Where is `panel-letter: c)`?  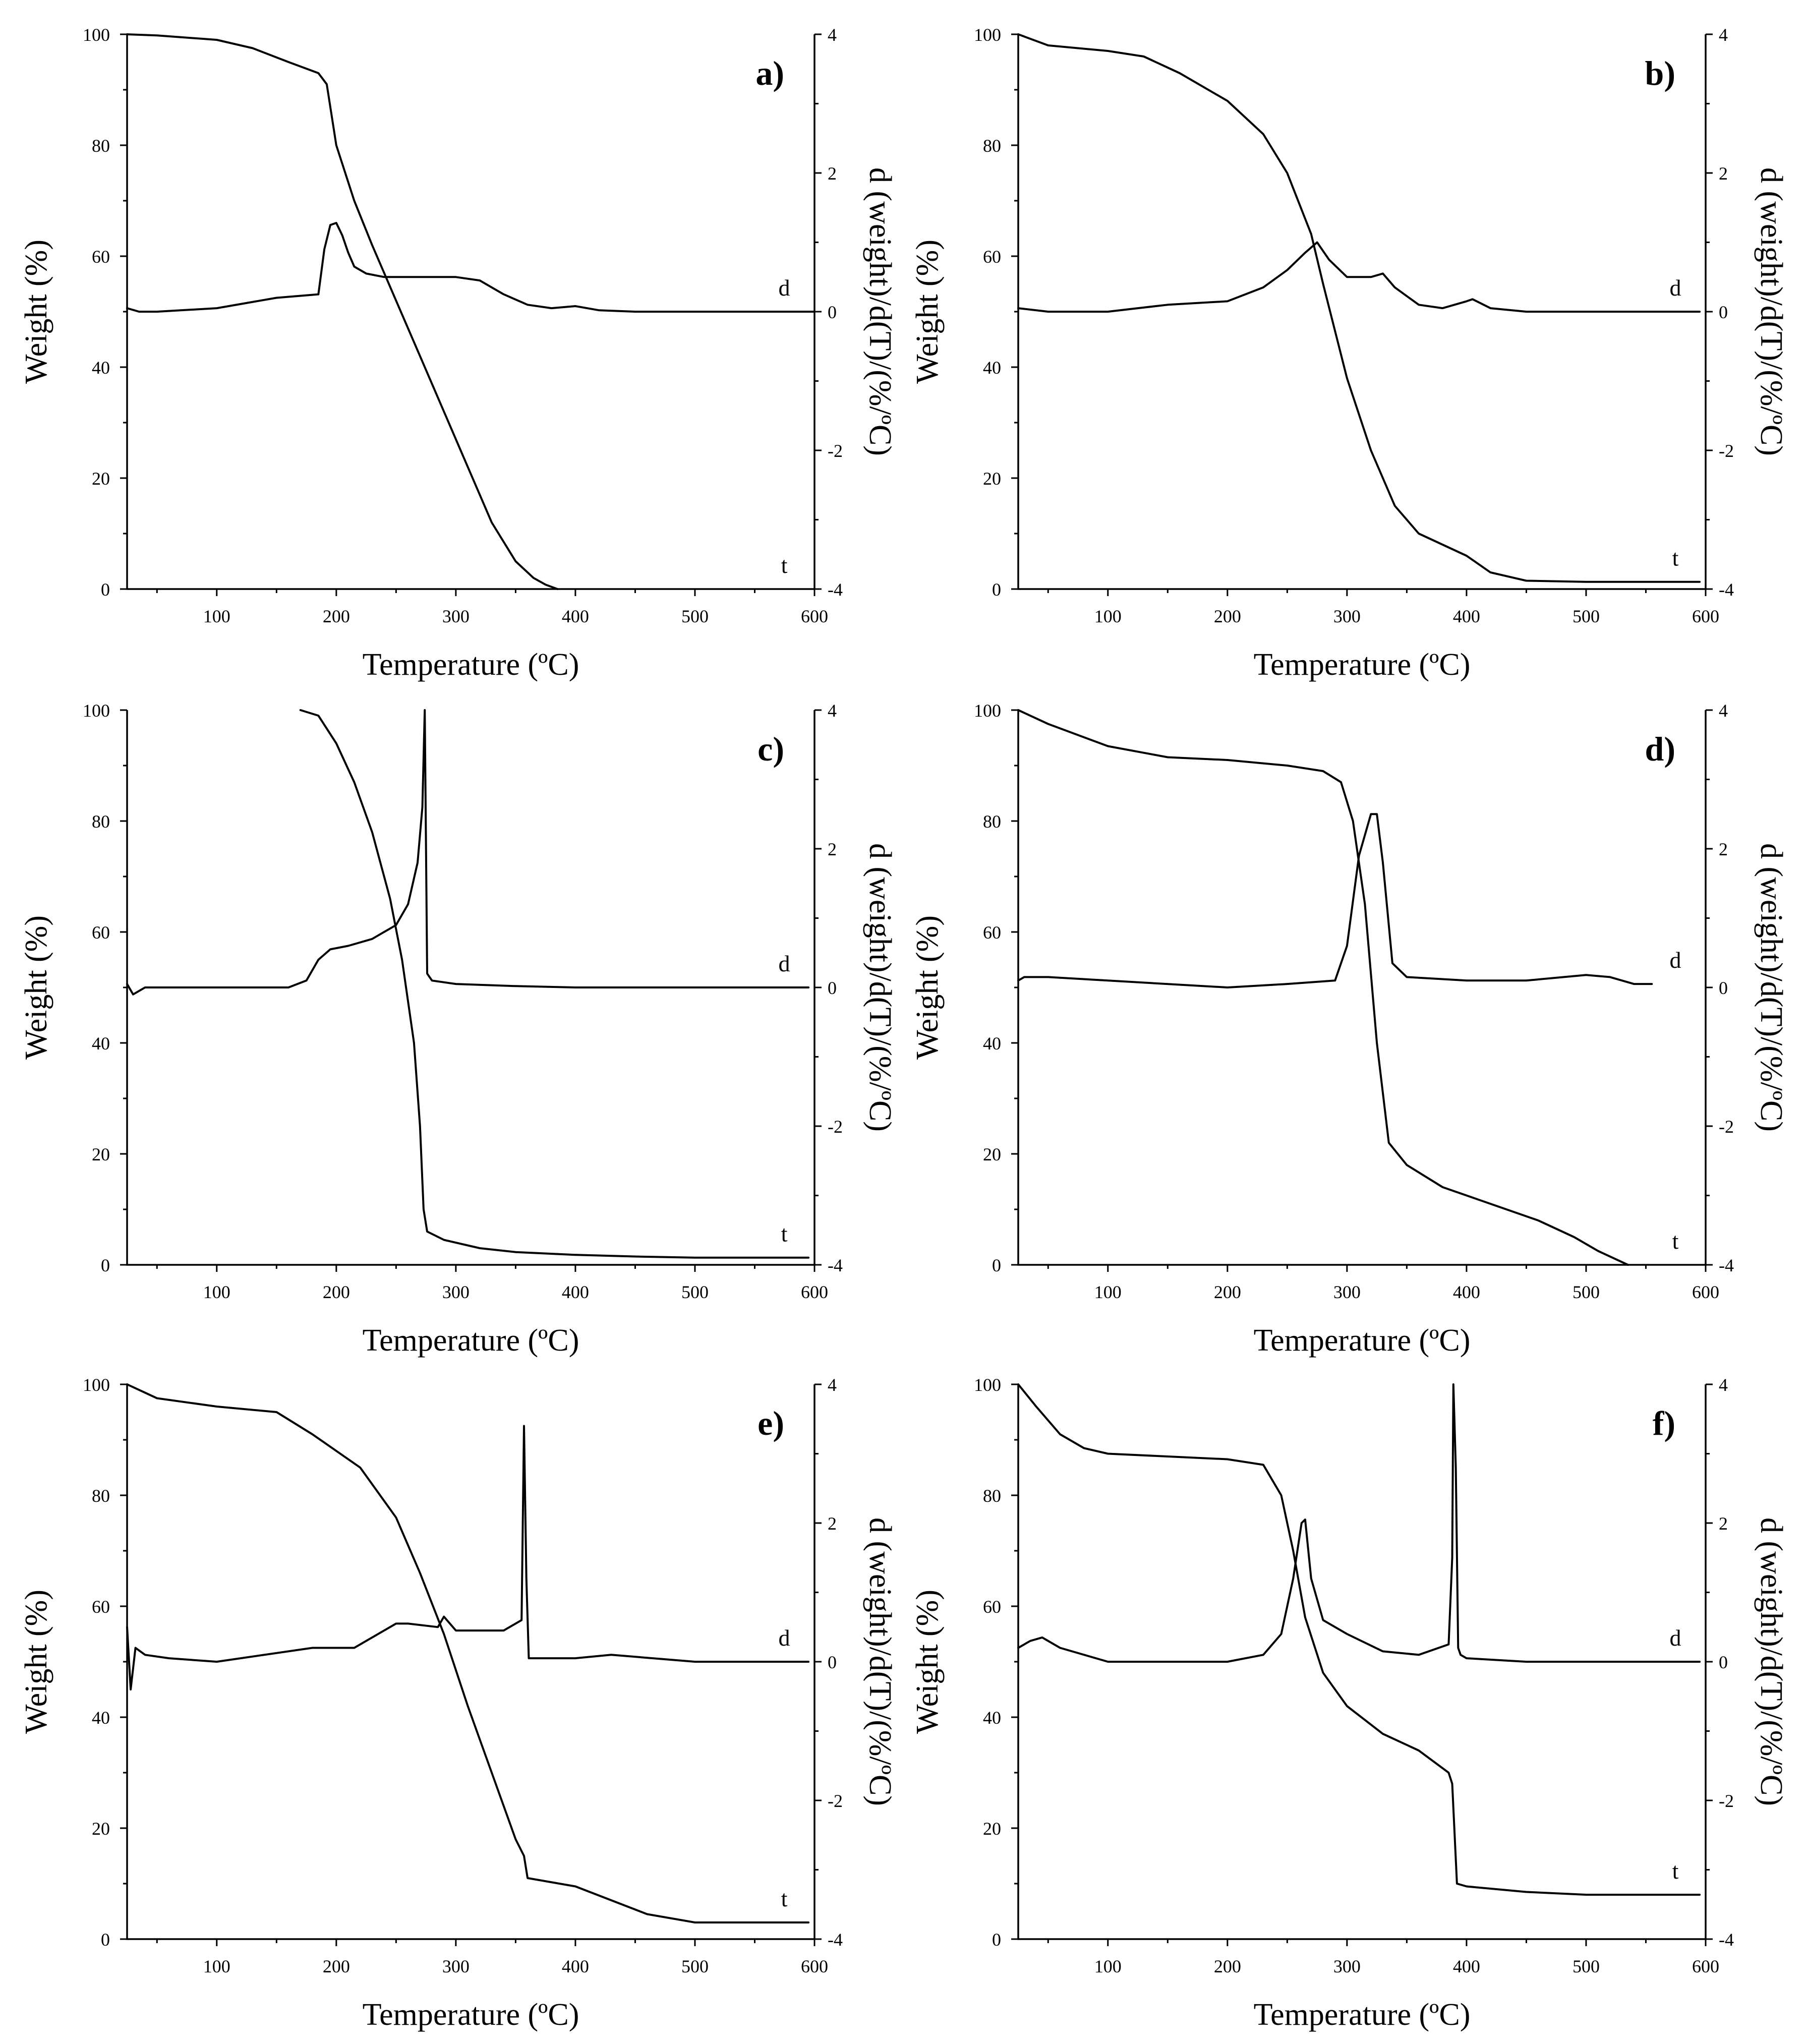
panel-letter: c) is located at coordinates (771, 749).